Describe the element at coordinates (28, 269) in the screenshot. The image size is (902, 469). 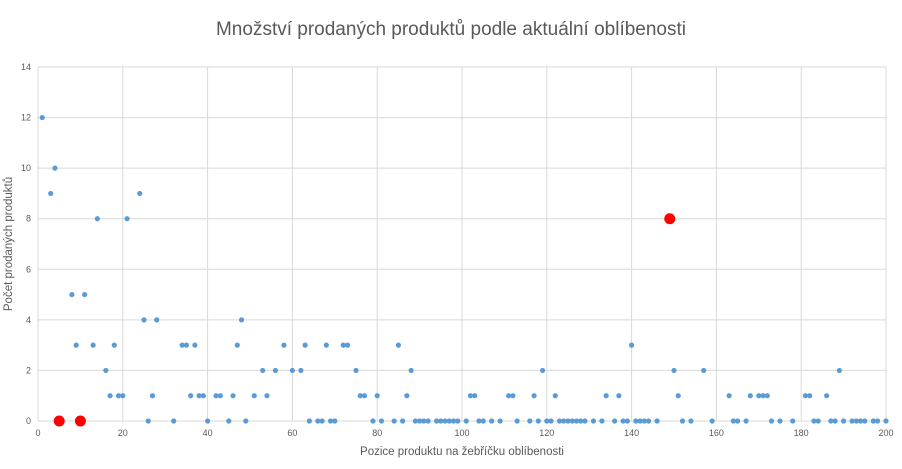
I see `y-tick-label: 6` at that location.